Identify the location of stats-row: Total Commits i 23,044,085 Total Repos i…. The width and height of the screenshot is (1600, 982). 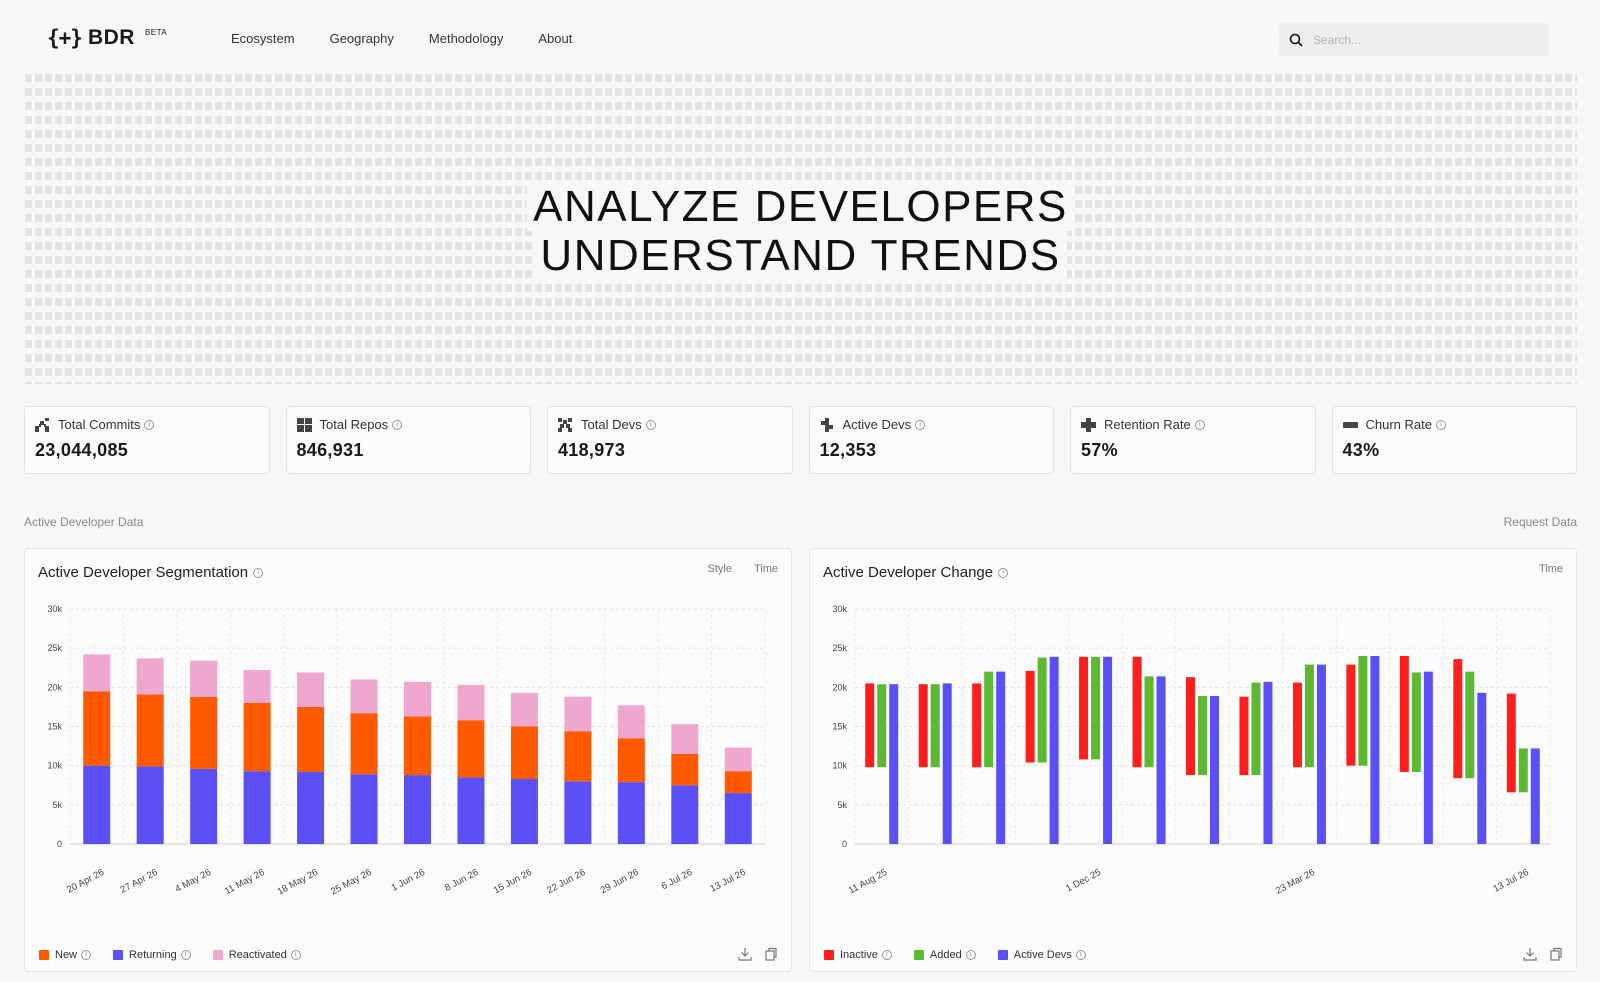
(800, 440).